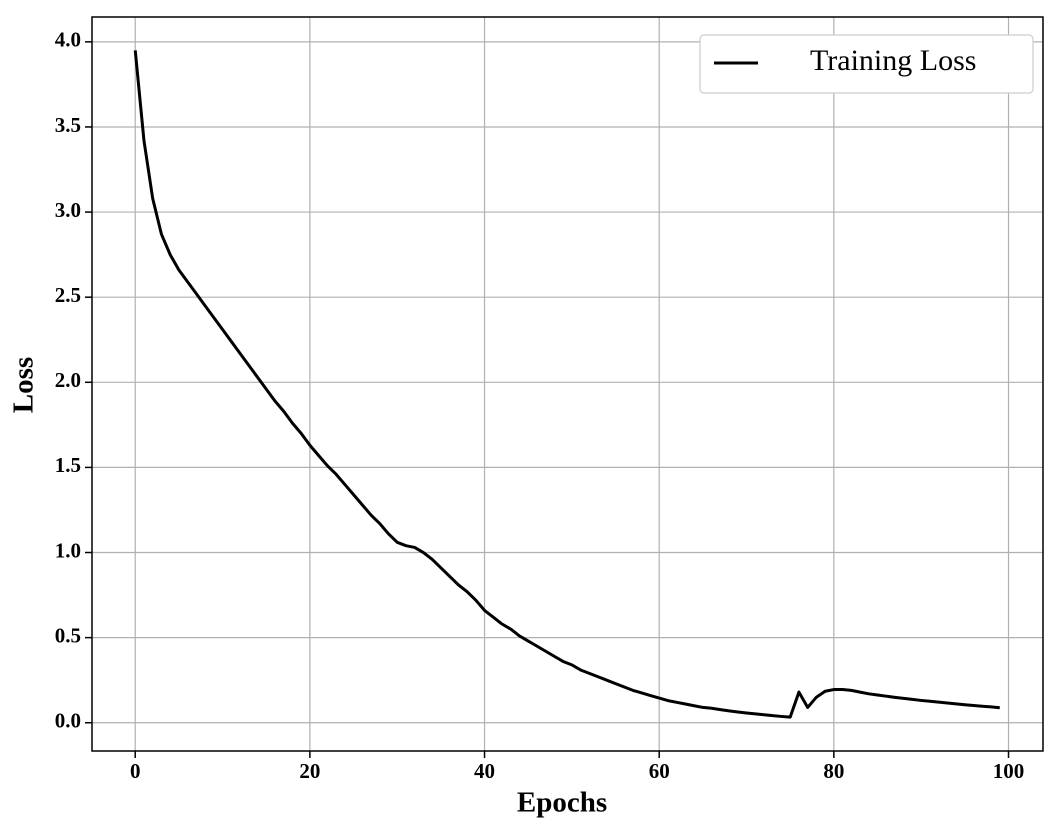  Describe the element at coordinates (135, 771) in the screenshot. I see `x-tick-label: 0` at that location.